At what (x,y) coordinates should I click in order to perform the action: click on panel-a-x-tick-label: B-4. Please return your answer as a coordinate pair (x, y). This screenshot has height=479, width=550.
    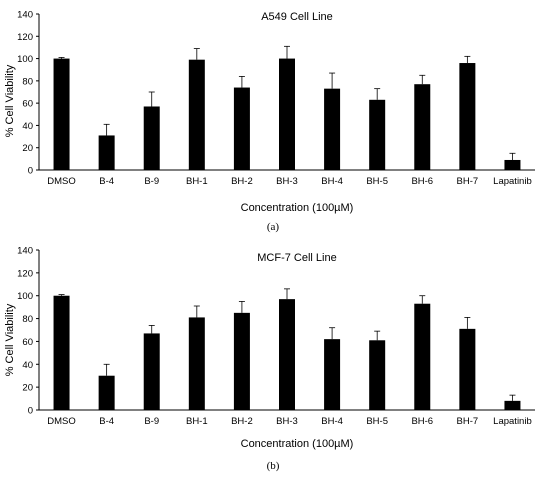
    Looking at the image, I should click on (106, 181).